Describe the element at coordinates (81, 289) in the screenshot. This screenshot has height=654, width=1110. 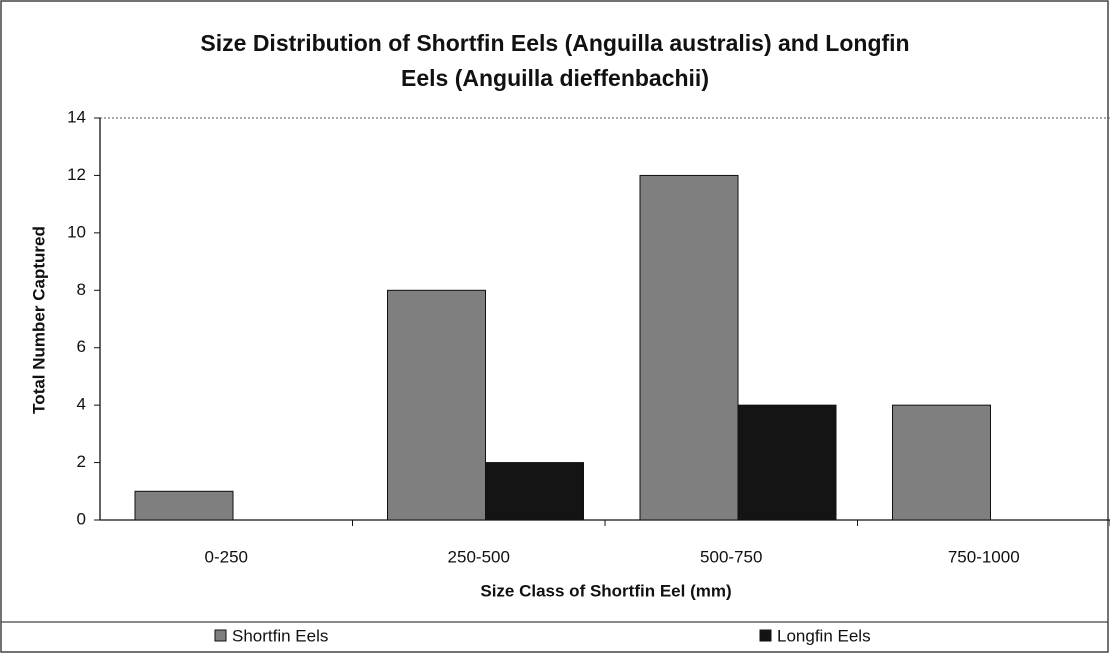
I see `y-tick-label: 8` at that location.